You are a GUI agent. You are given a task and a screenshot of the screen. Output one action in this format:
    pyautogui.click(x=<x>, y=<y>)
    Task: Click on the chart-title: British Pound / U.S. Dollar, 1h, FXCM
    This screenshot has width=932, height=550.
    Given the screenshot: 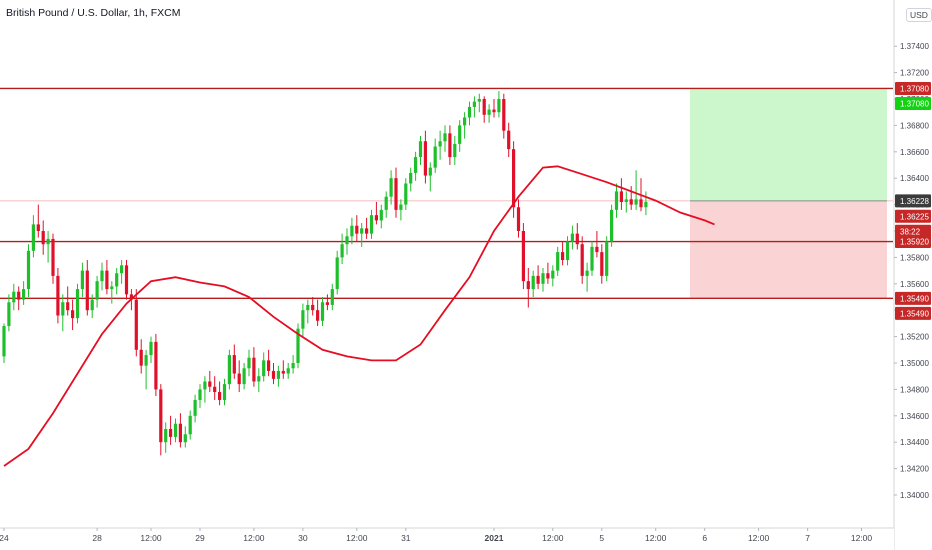 What is the action you would take?
    pyautogui.click(x=93, y=13)
    